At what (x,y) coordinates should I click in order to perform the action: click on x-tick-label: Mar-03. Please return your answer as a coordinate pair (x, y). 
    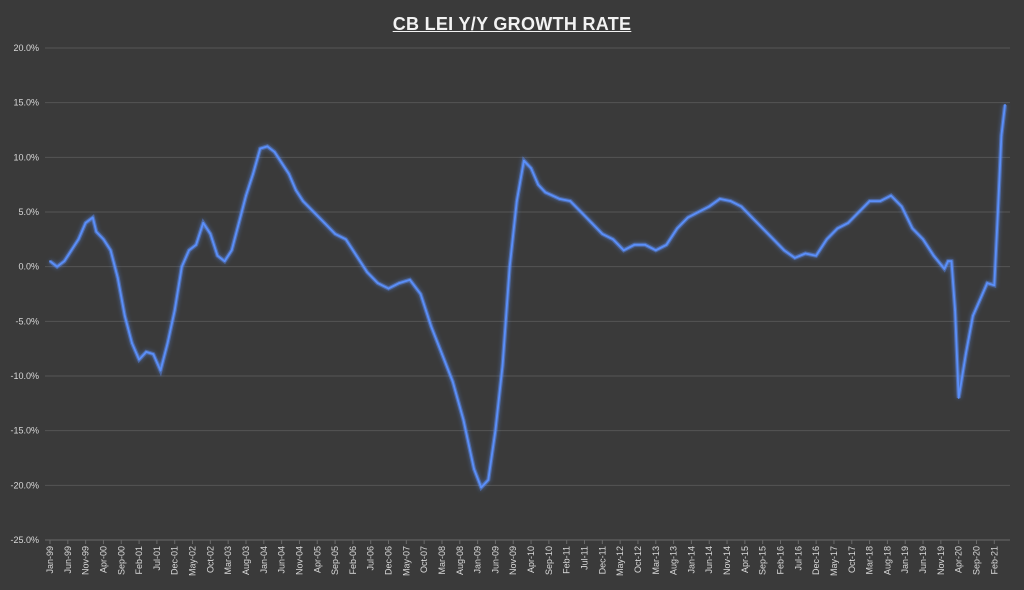
    Looking at the image, I should click on (228, 560).